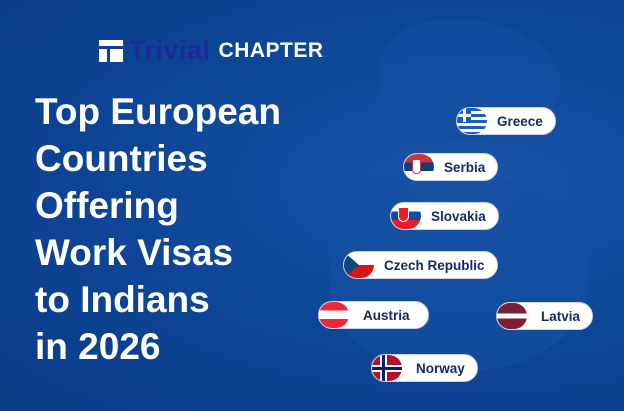 The height and width of the screenshot is (411, 624). What do you see at coordinates (211, 50) in the screenshot?
I see `logo: Trivial CHAPTER` at bounding box center [211, 50].